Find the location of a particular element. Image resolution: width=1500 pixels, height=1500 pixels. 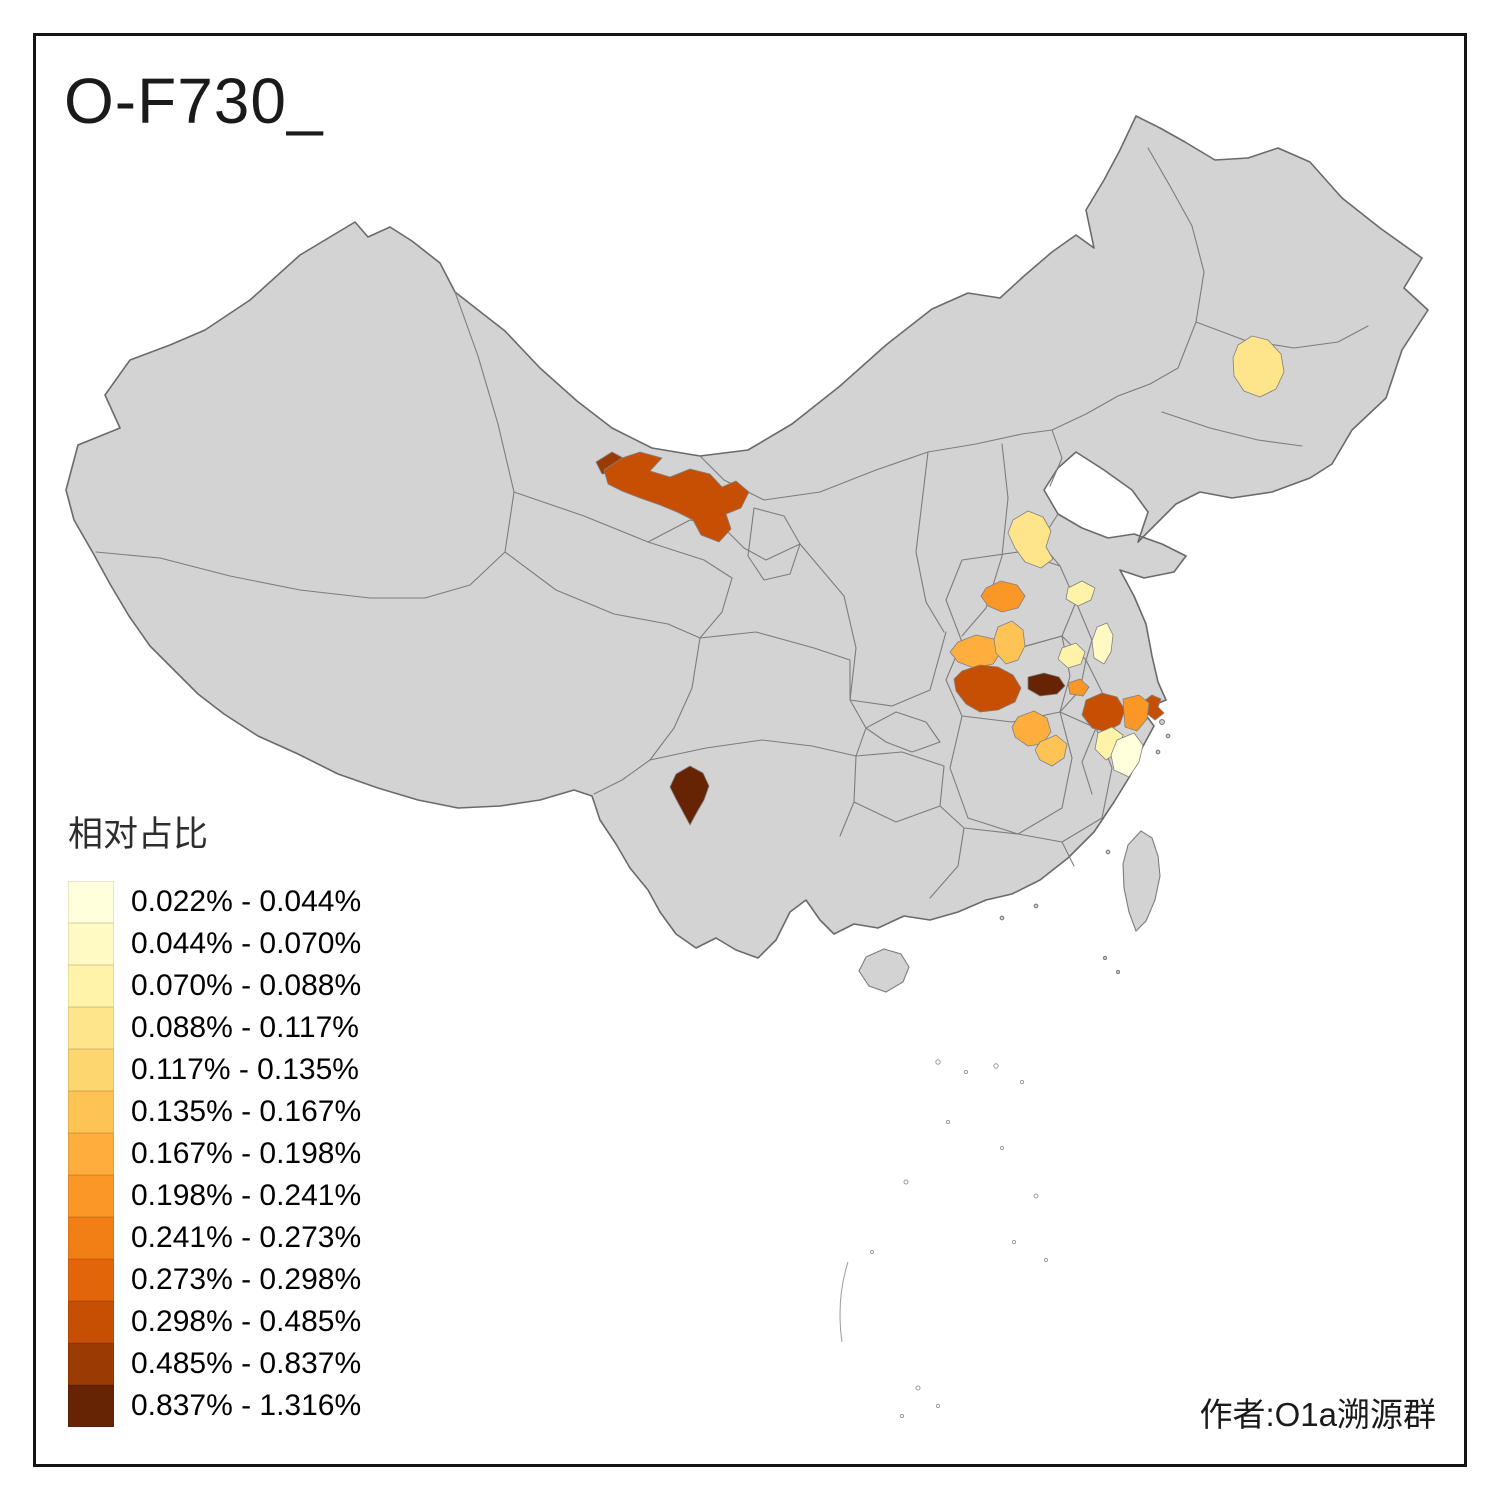

legend-item: 0.273% - 0.298% is located at coordinates (214, 1280).